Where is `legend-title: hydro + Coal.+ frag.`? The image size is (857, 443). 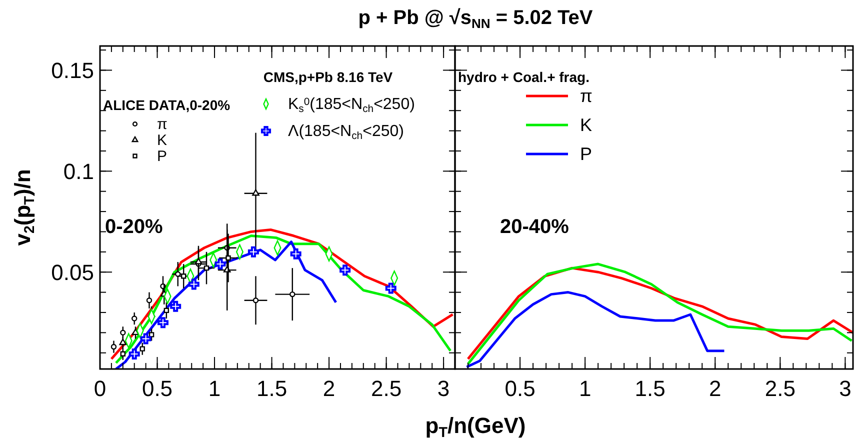
legend-title: hydro + Coal.+ frag. is located at coordinates (524, 77).